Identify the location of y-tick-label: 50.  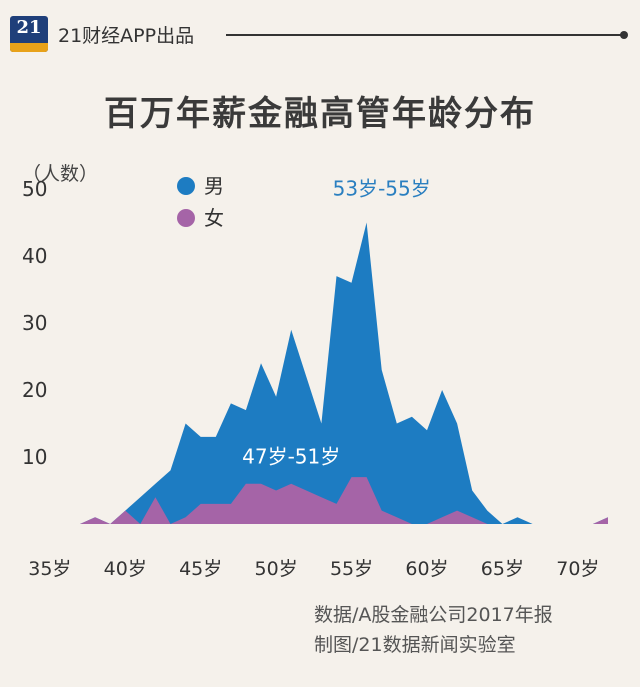
(34, 189).